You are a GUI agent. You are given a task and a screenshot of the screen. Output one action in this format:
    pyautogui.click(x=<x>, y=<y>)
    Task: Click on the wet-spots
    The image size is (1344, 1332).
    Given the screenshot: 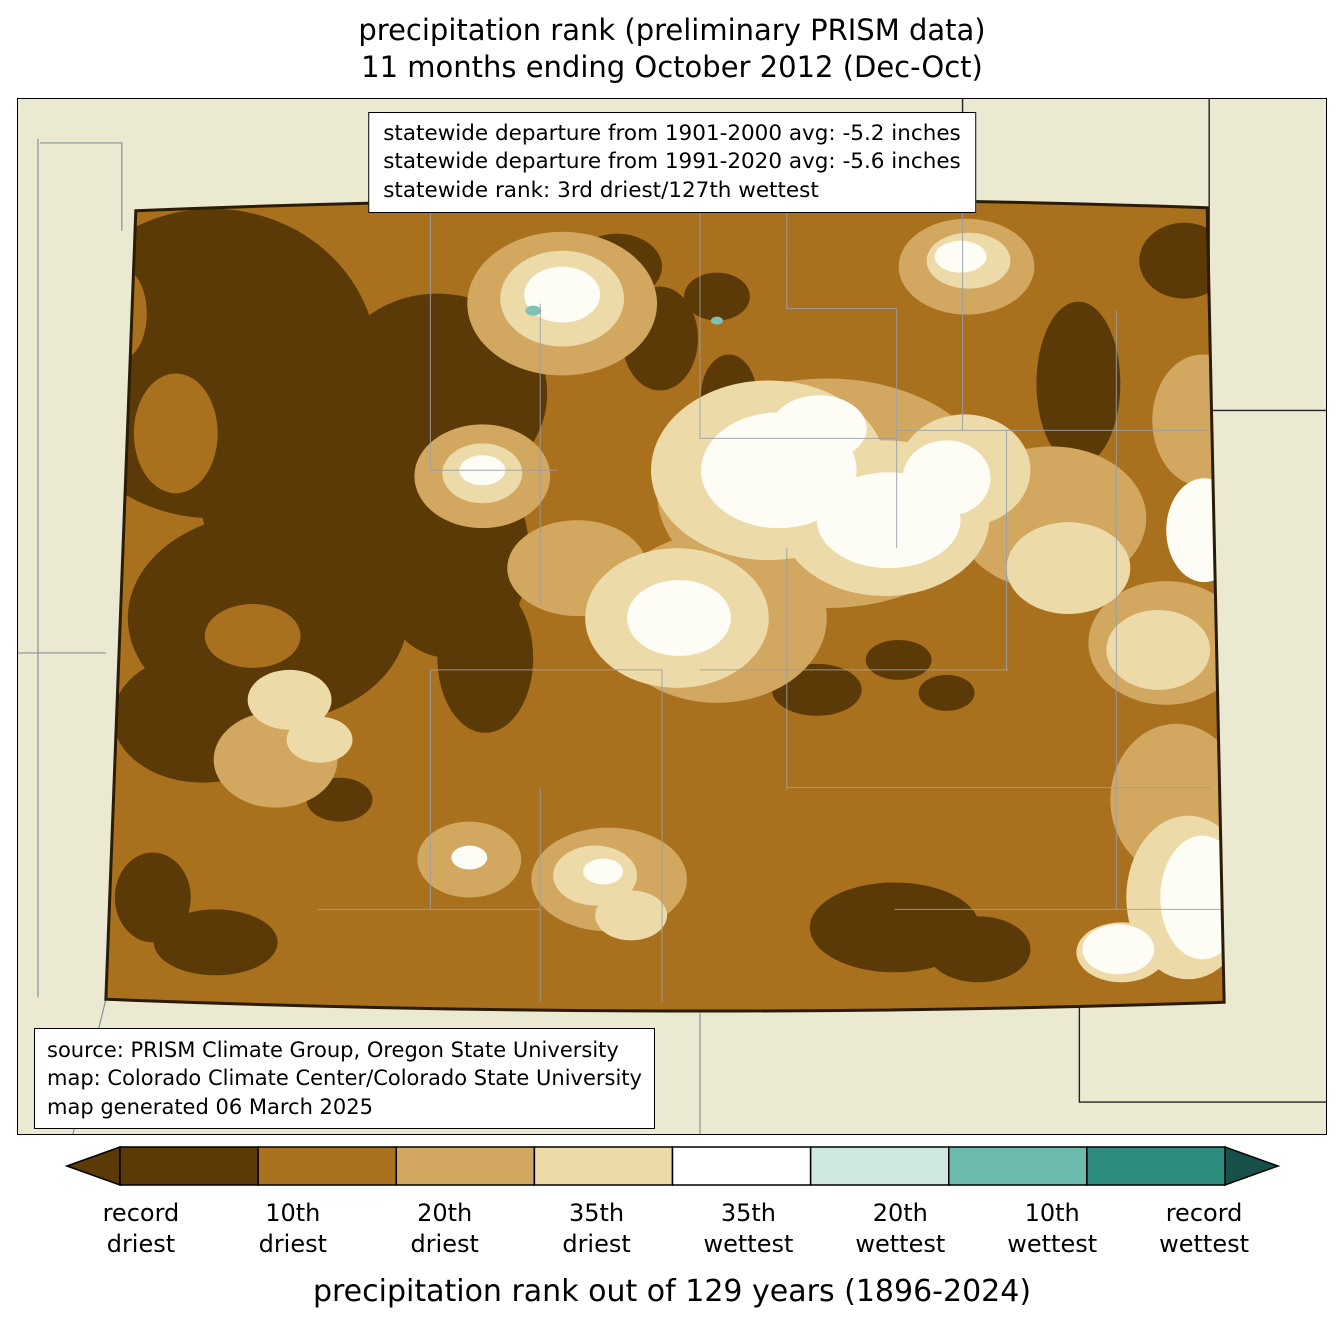 What is the action you would take?
    pyautogui.click(x=624, y=315)
    